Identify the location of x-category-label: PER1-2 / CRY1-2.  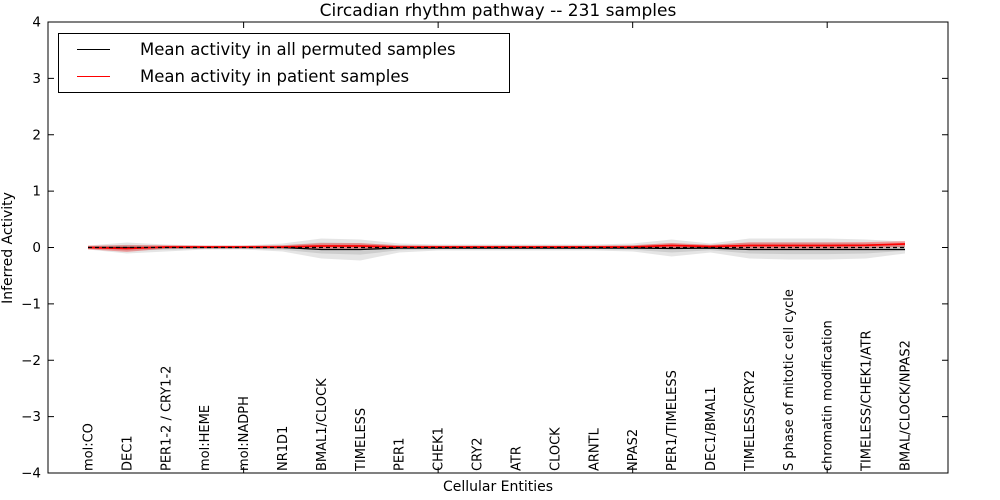
(166, 418).